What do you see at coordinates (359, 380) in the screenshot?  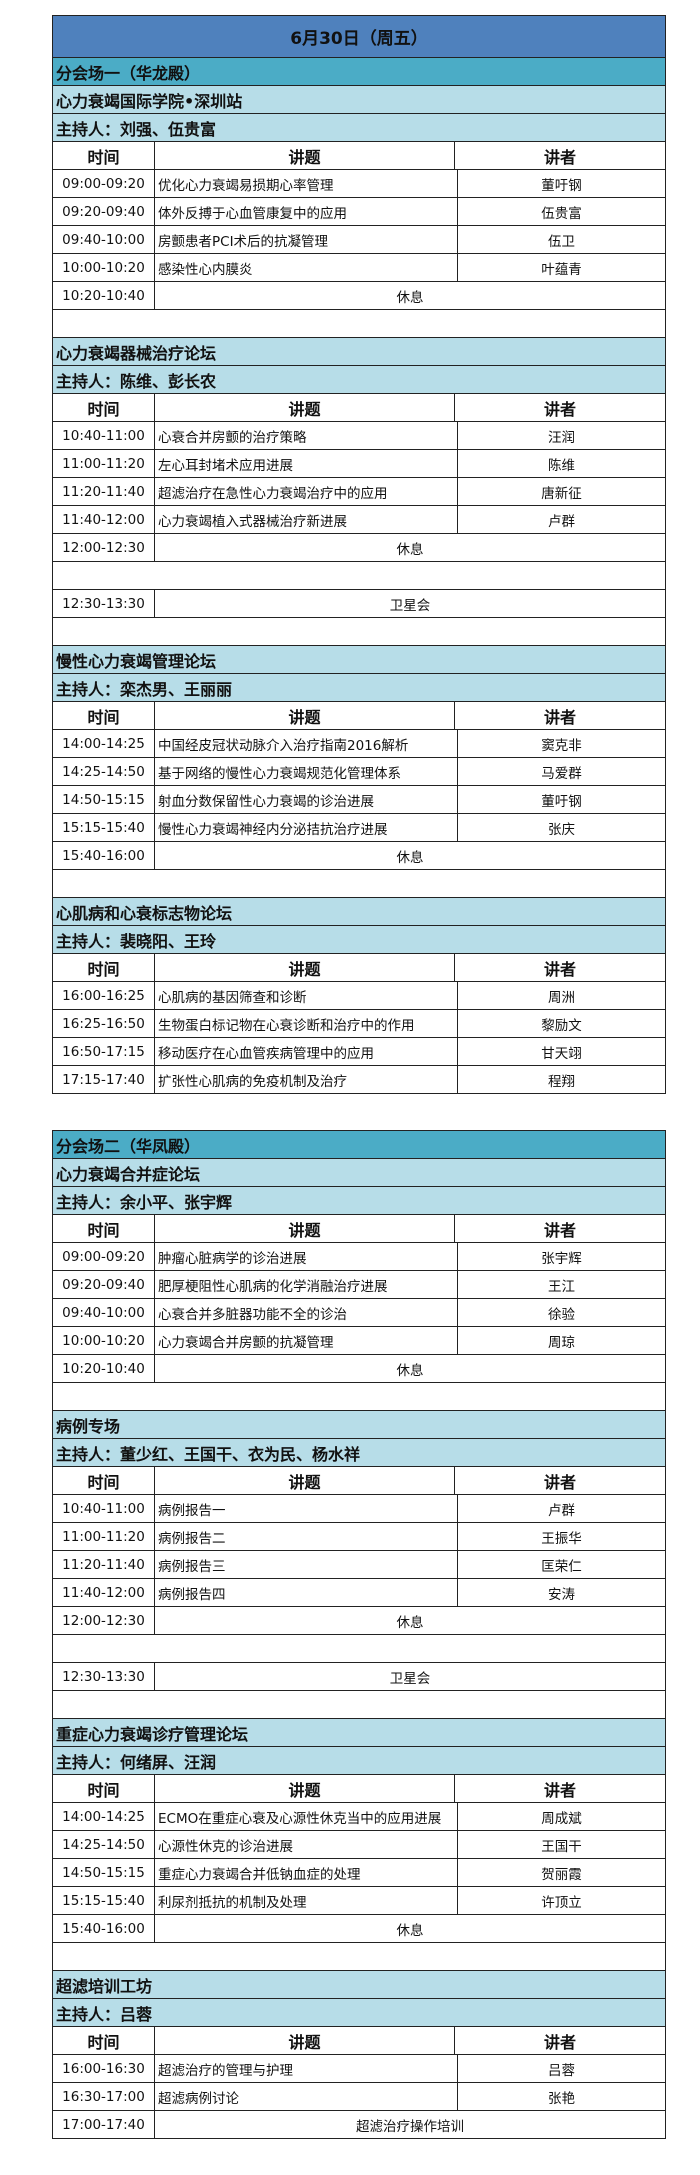 I see `forum-host: 主持人：陈维、彭长农` at bounding box center [359, 380].